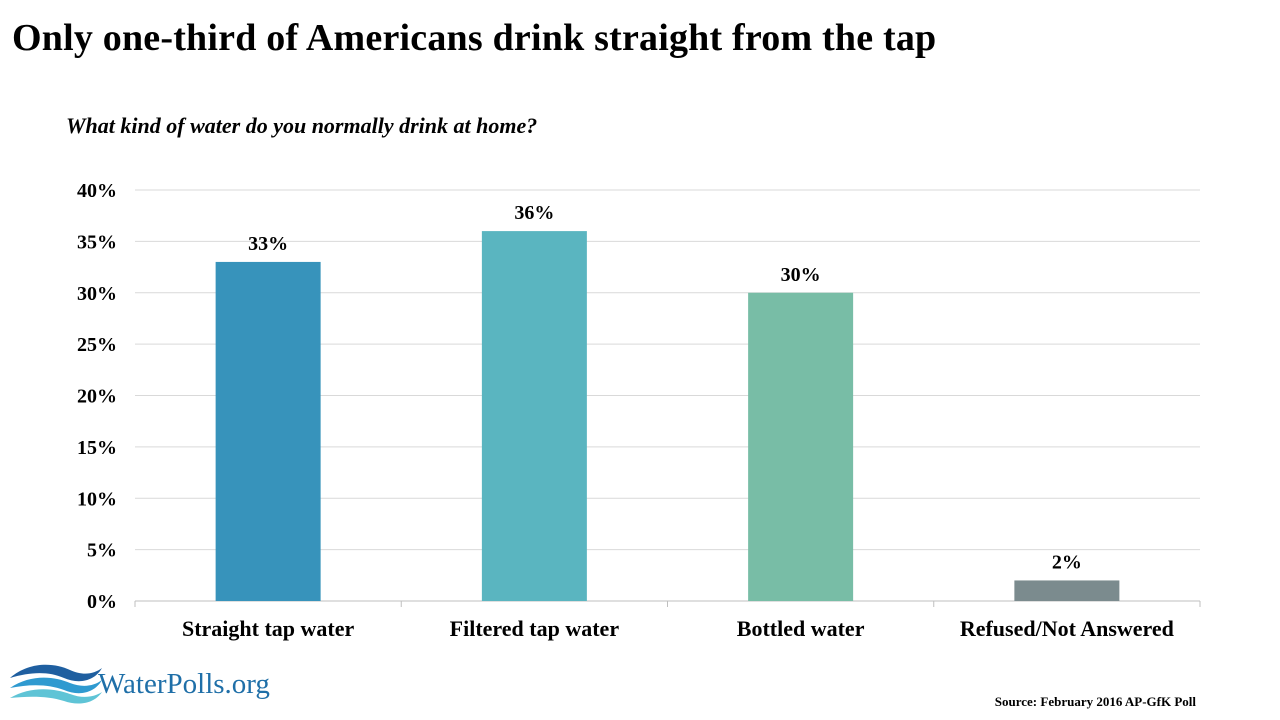 Image resolution: width=1280 pixels, height=720 pixels. What do you see at coordinates (97, 345) in the screenshot?
I see `y-tick-label: 25%` at bounding box center [97, 345].